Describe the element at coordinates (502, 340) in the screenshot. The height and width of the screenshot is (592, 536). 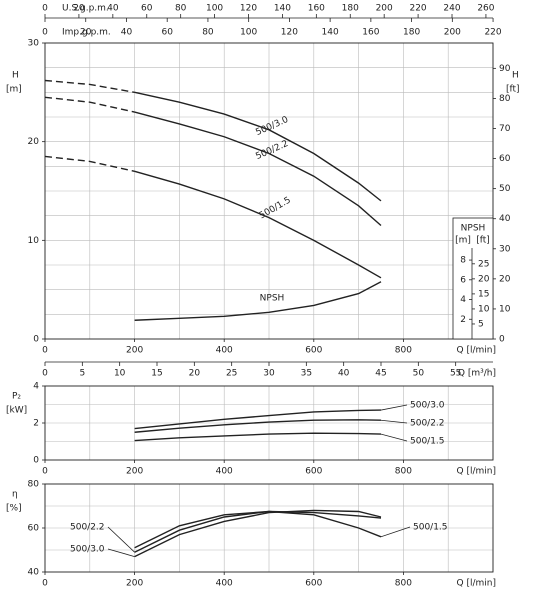
I see `y2-tick-label: 0` at that location.